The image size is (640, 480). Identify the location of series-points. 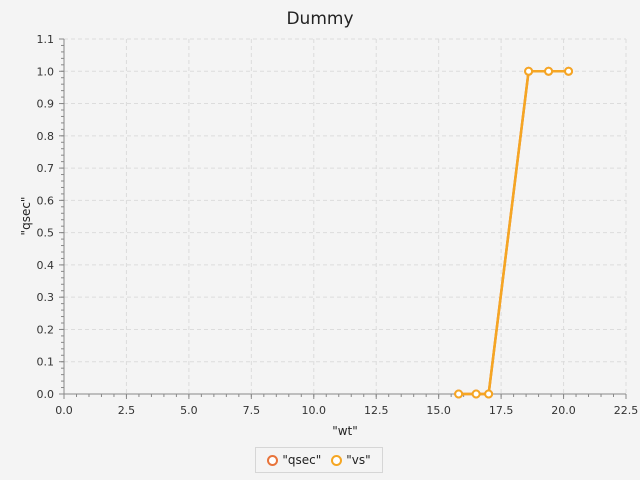
(514, 232).